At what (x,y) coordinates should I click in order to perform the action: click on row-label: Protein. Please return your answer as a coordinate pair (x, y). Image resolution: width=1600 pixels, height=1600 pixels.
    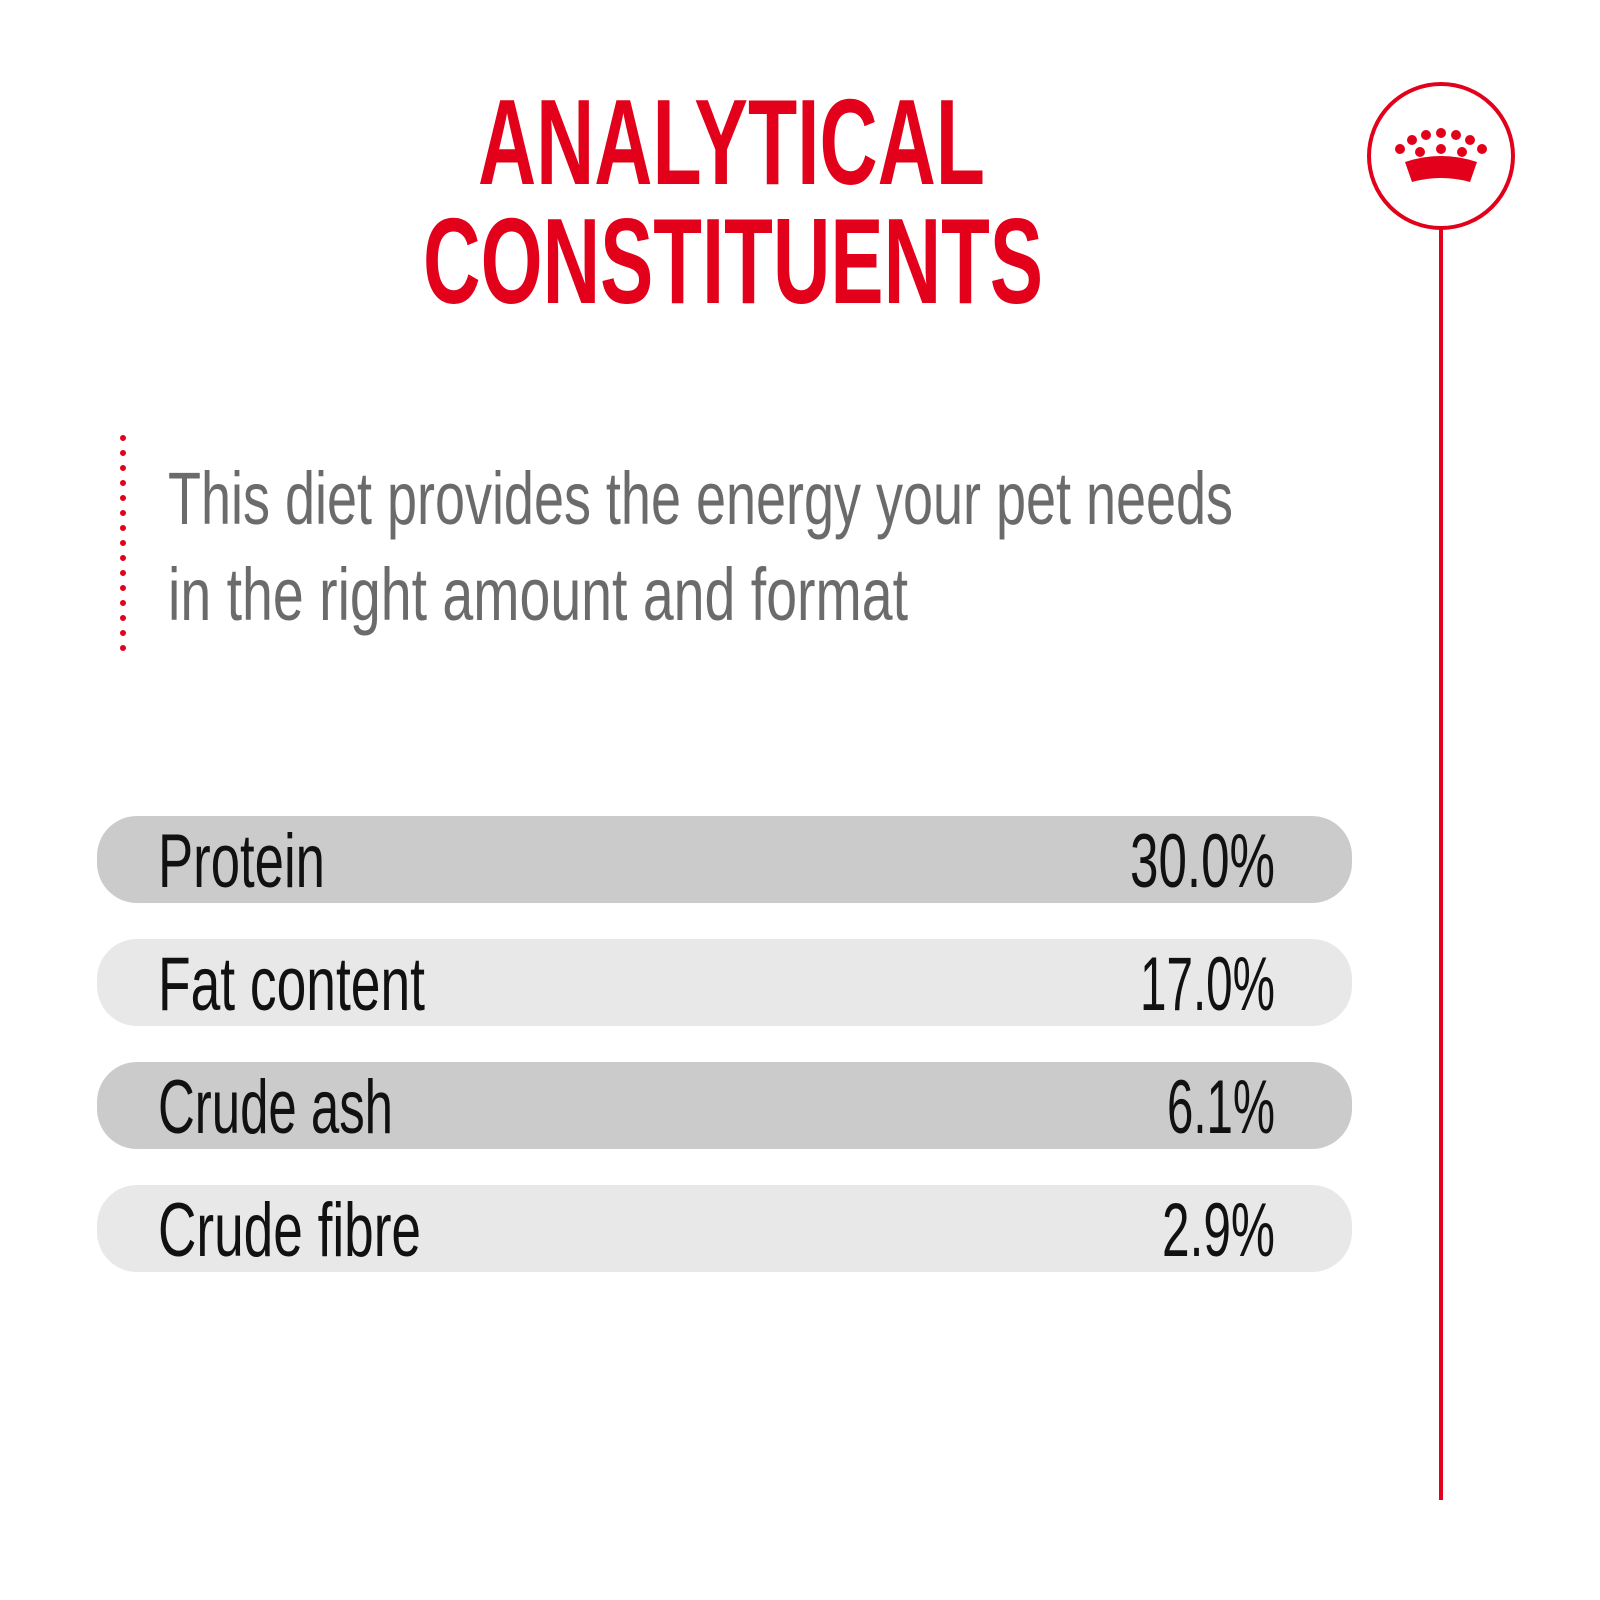
    Looking at the image, I should click on (241, 861).